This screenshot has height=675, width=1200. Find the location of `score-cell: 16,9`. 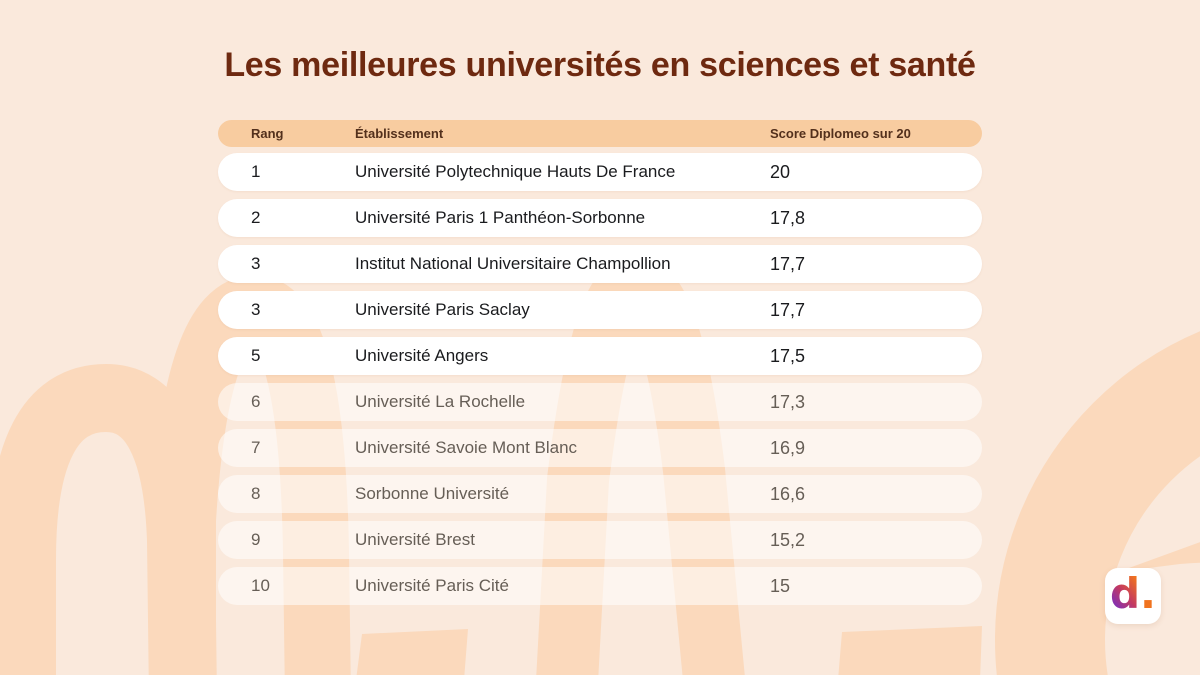

score-cell: 16,9 is located at coordinates (788, 447).